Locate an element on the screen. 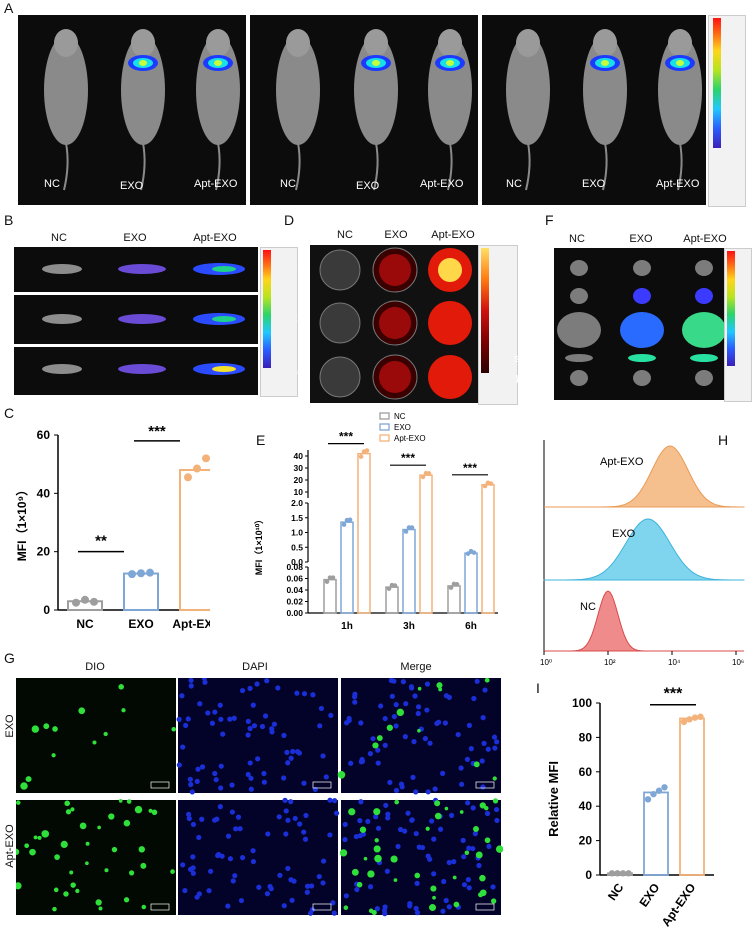 This screenshot has width=752, height=933. panel-g-row-exo: EXO is located at coordinates (10, 726).